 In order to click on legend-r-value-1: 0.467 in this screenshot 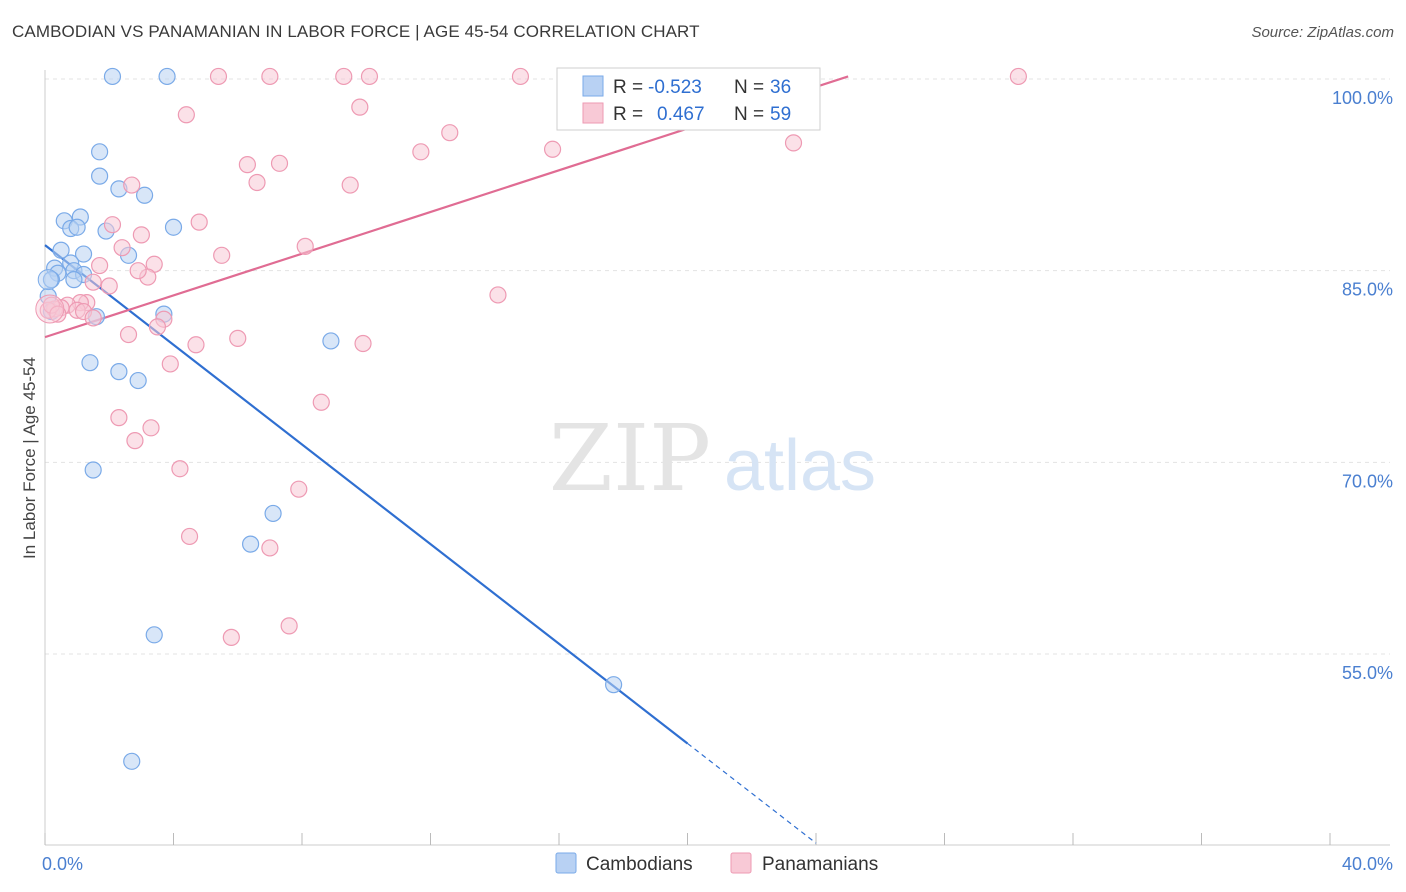, I will do `click(681, 114)`.